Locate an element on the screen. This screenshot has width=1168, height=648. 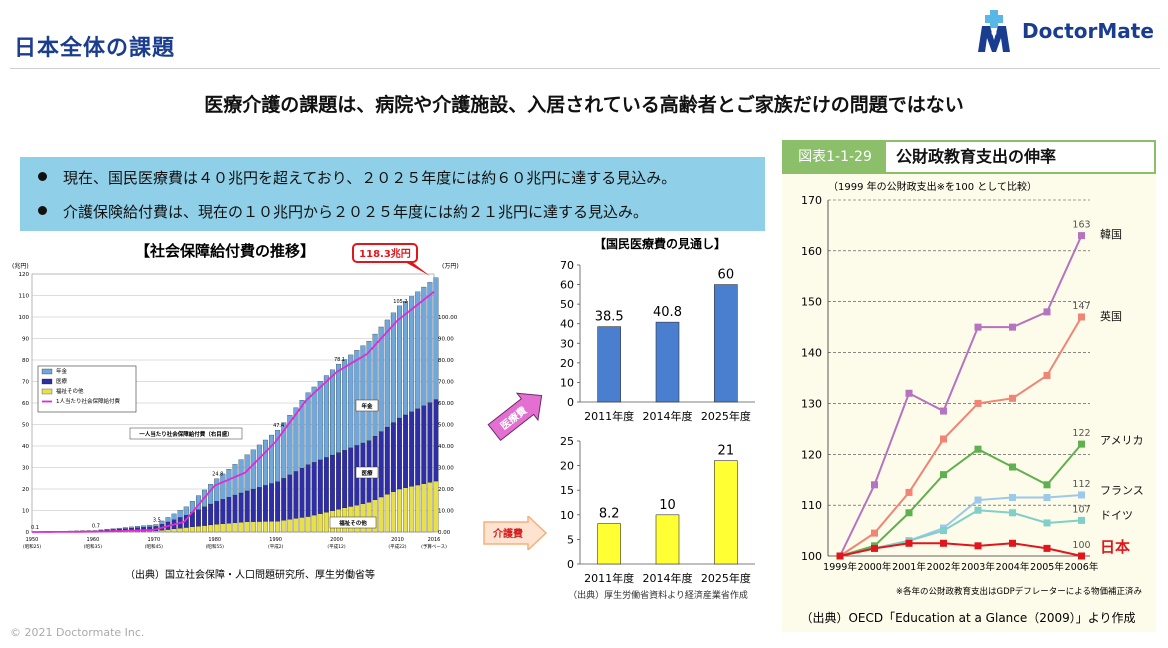
data-label: 24.8 is located at coordinates (217, 475).